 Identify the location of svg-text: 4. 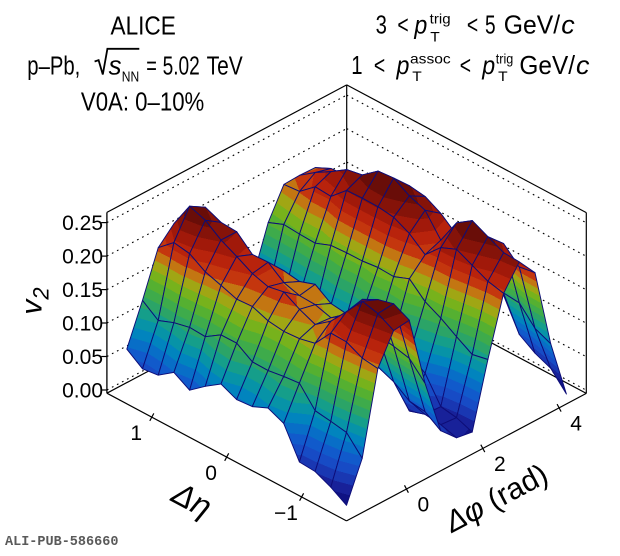
(576, 424).